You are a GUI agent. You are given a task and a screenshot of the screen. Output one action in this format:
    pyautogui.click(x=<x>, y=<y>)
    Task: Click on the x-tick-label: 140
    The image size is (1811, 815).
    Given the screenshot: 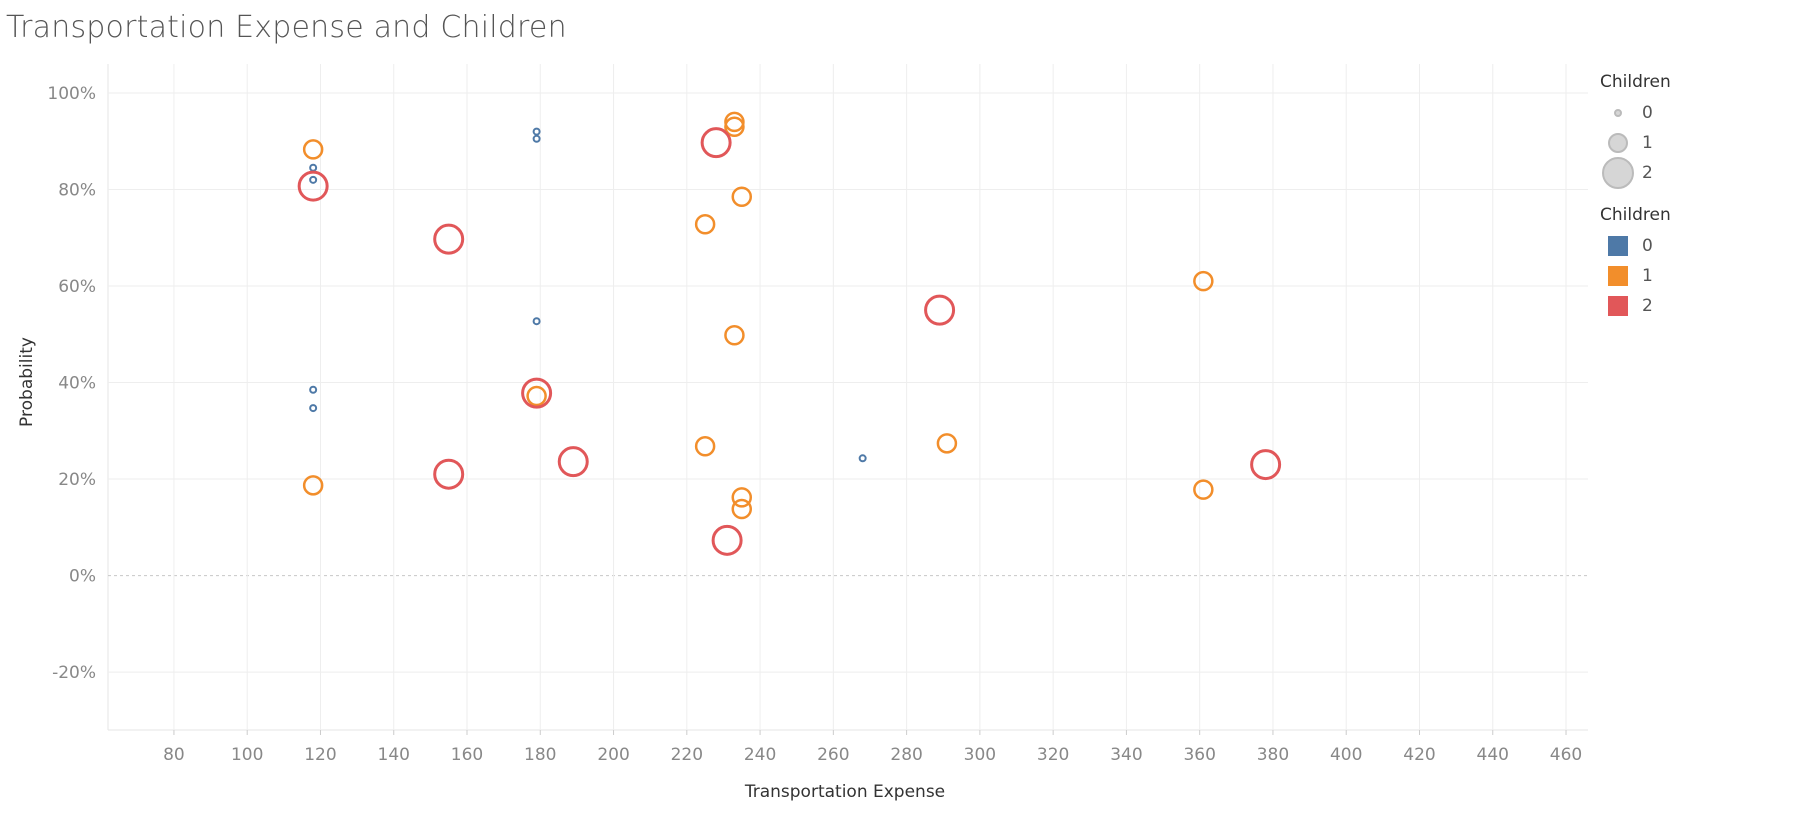 What is the action you would take?
    pyautogui.click(x=394, y=755)
    